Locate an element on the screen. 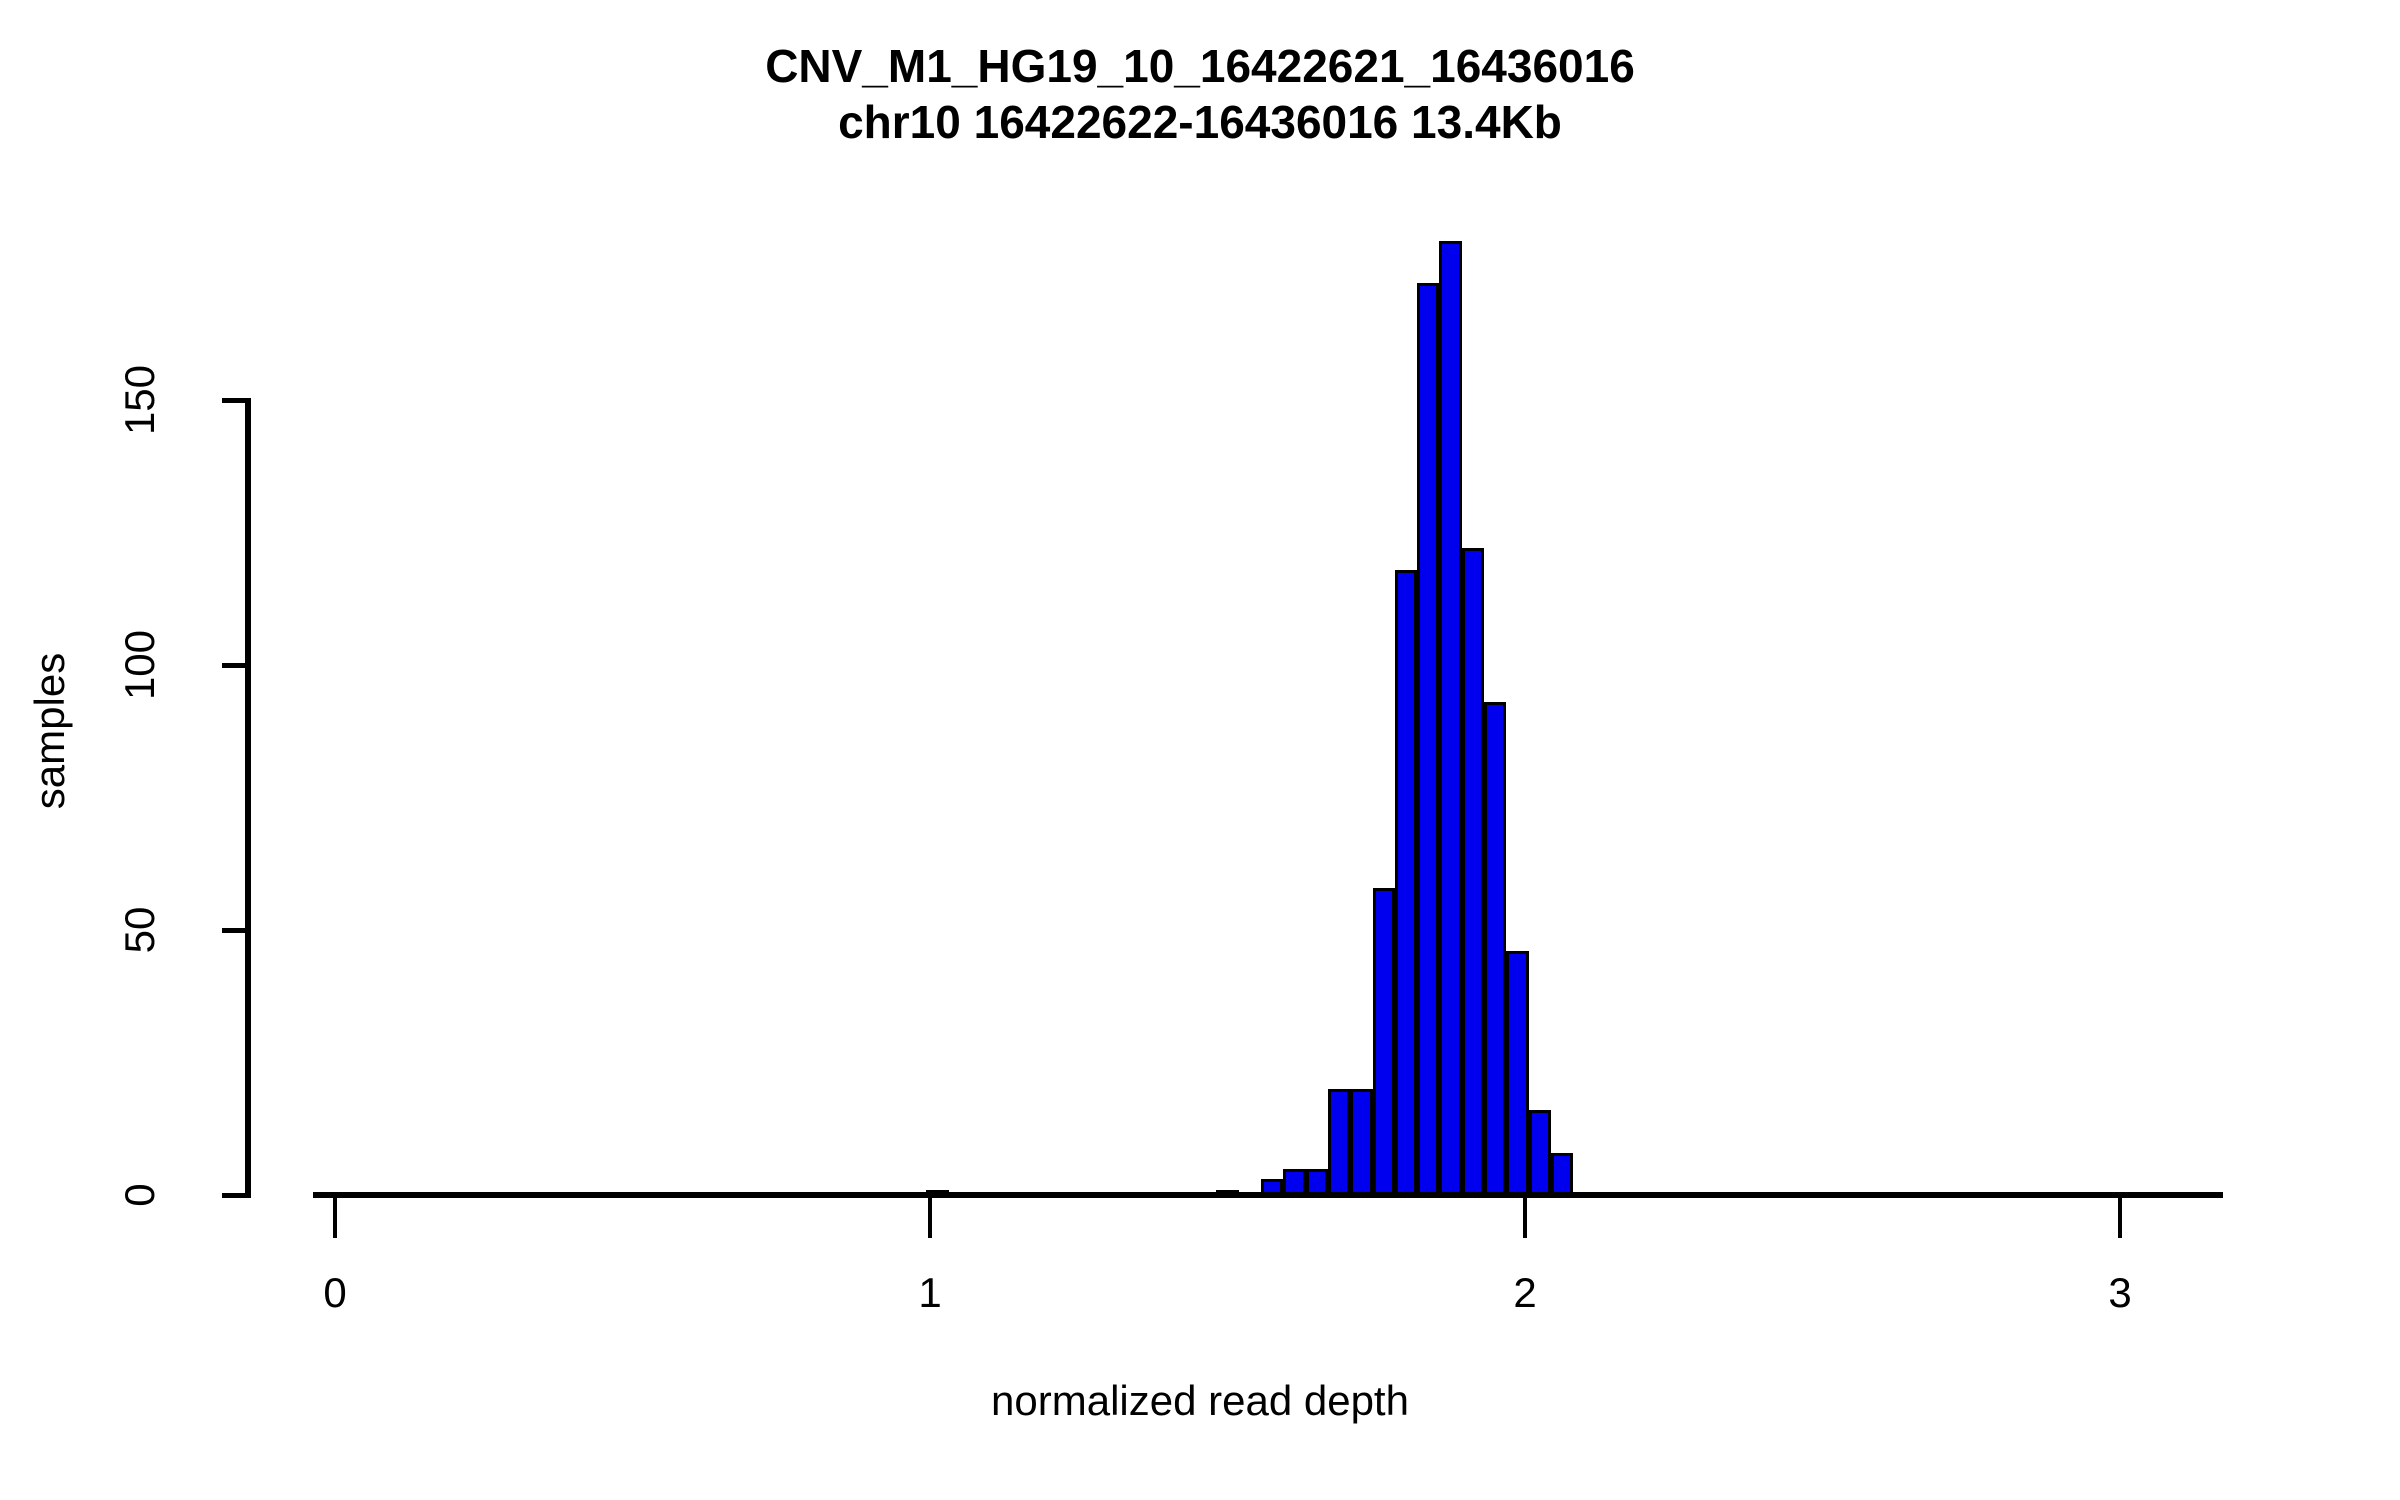 This screenshot has width=2400, height=1500. chart-title-line2: chr10 16422622-16436016 13.4Kb is located at coordinates (1200, 122).